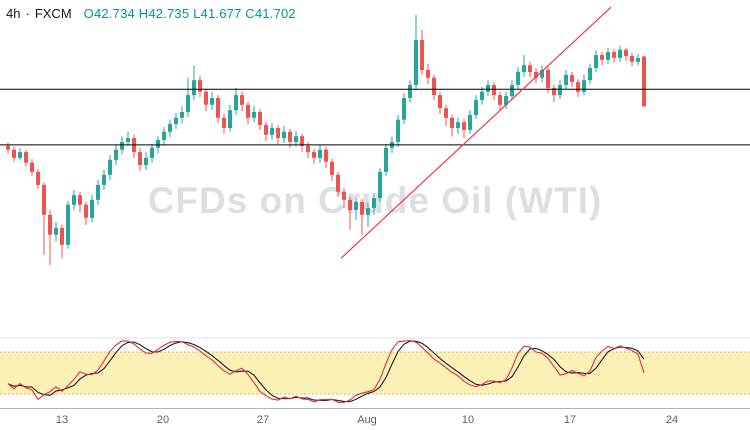 This screenshot has width=750, height=430. I want to click on time-axis-label: 17, so click(570, 420).